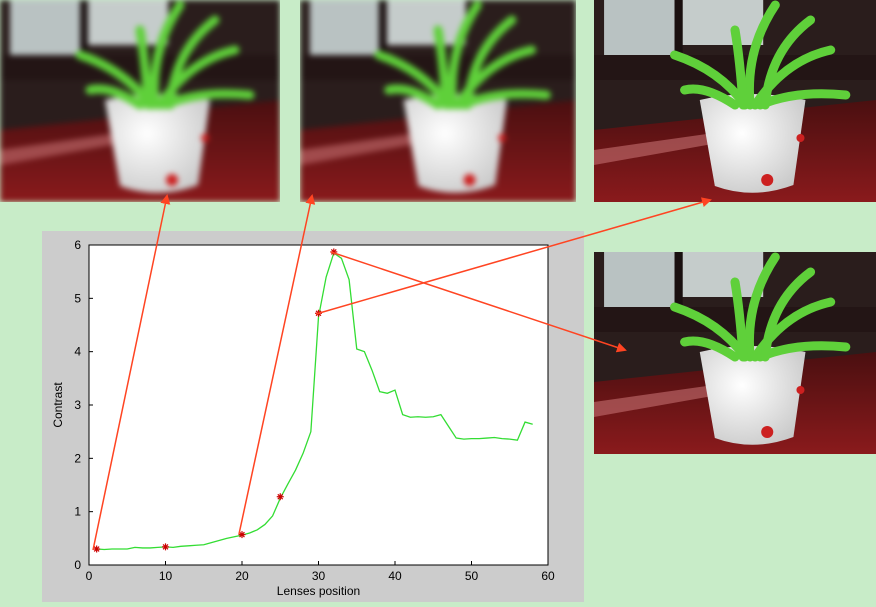 This screenshot has height=607, width=876. What do you see at coordinates (97, 549) in the screenshot?
I see `marker-point` at bounding box center [97, 549].